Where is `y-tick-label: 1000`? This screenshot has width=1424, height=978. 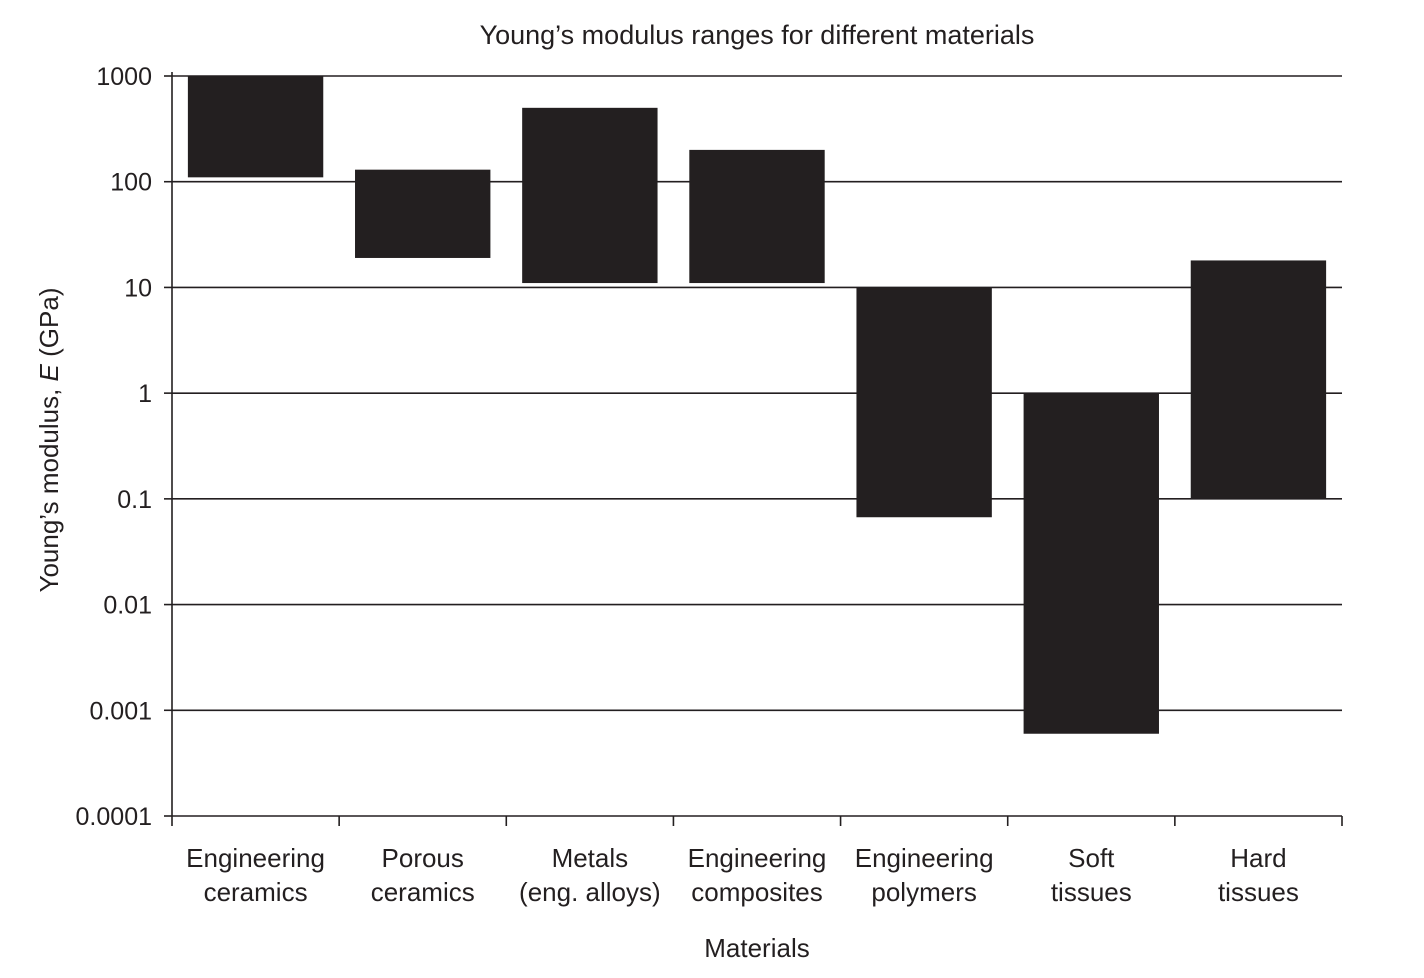 y-tick-label: 1000 is located at coordinates (124, 77).